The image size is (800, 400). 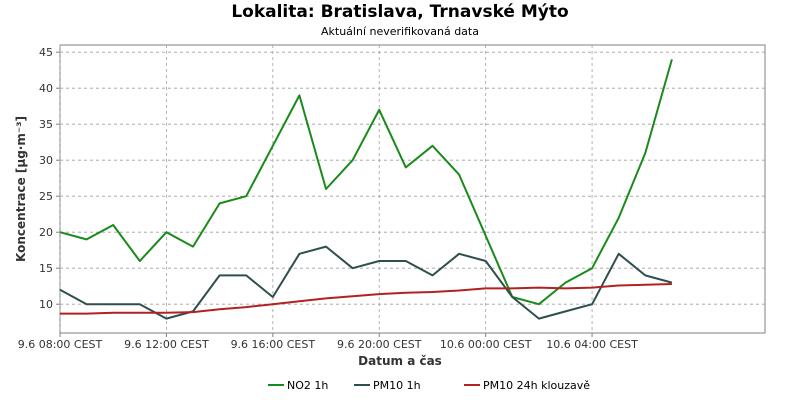 I want to click on x-tick-label: 9.6 16:00 CEST, so click(x=273, y=344).